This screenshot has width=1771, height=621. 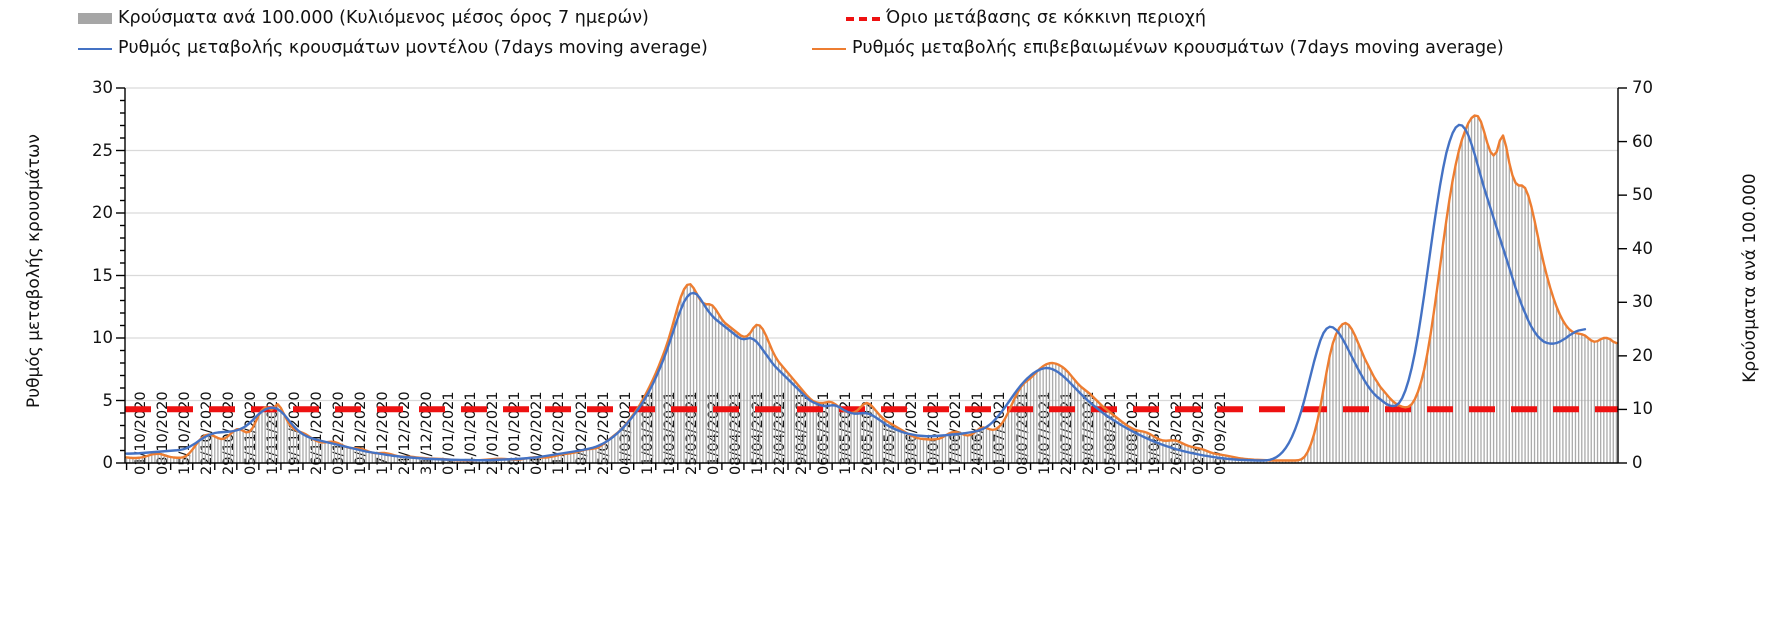 What do you see at coordinates (1642, 141) in the screenshot?
I see `y-tick-right-60: 60` at bounding box center [1642, 141].